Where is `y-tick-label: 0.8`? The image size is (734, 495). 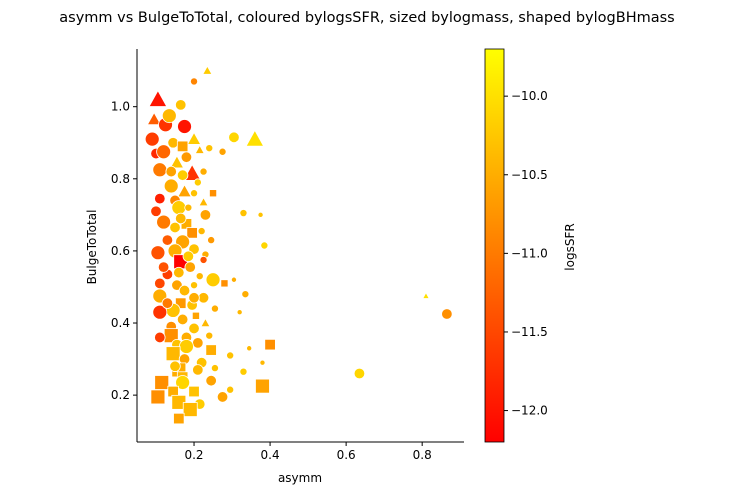 y-tick-label: 0.8 is located at coordinates (120, 179).